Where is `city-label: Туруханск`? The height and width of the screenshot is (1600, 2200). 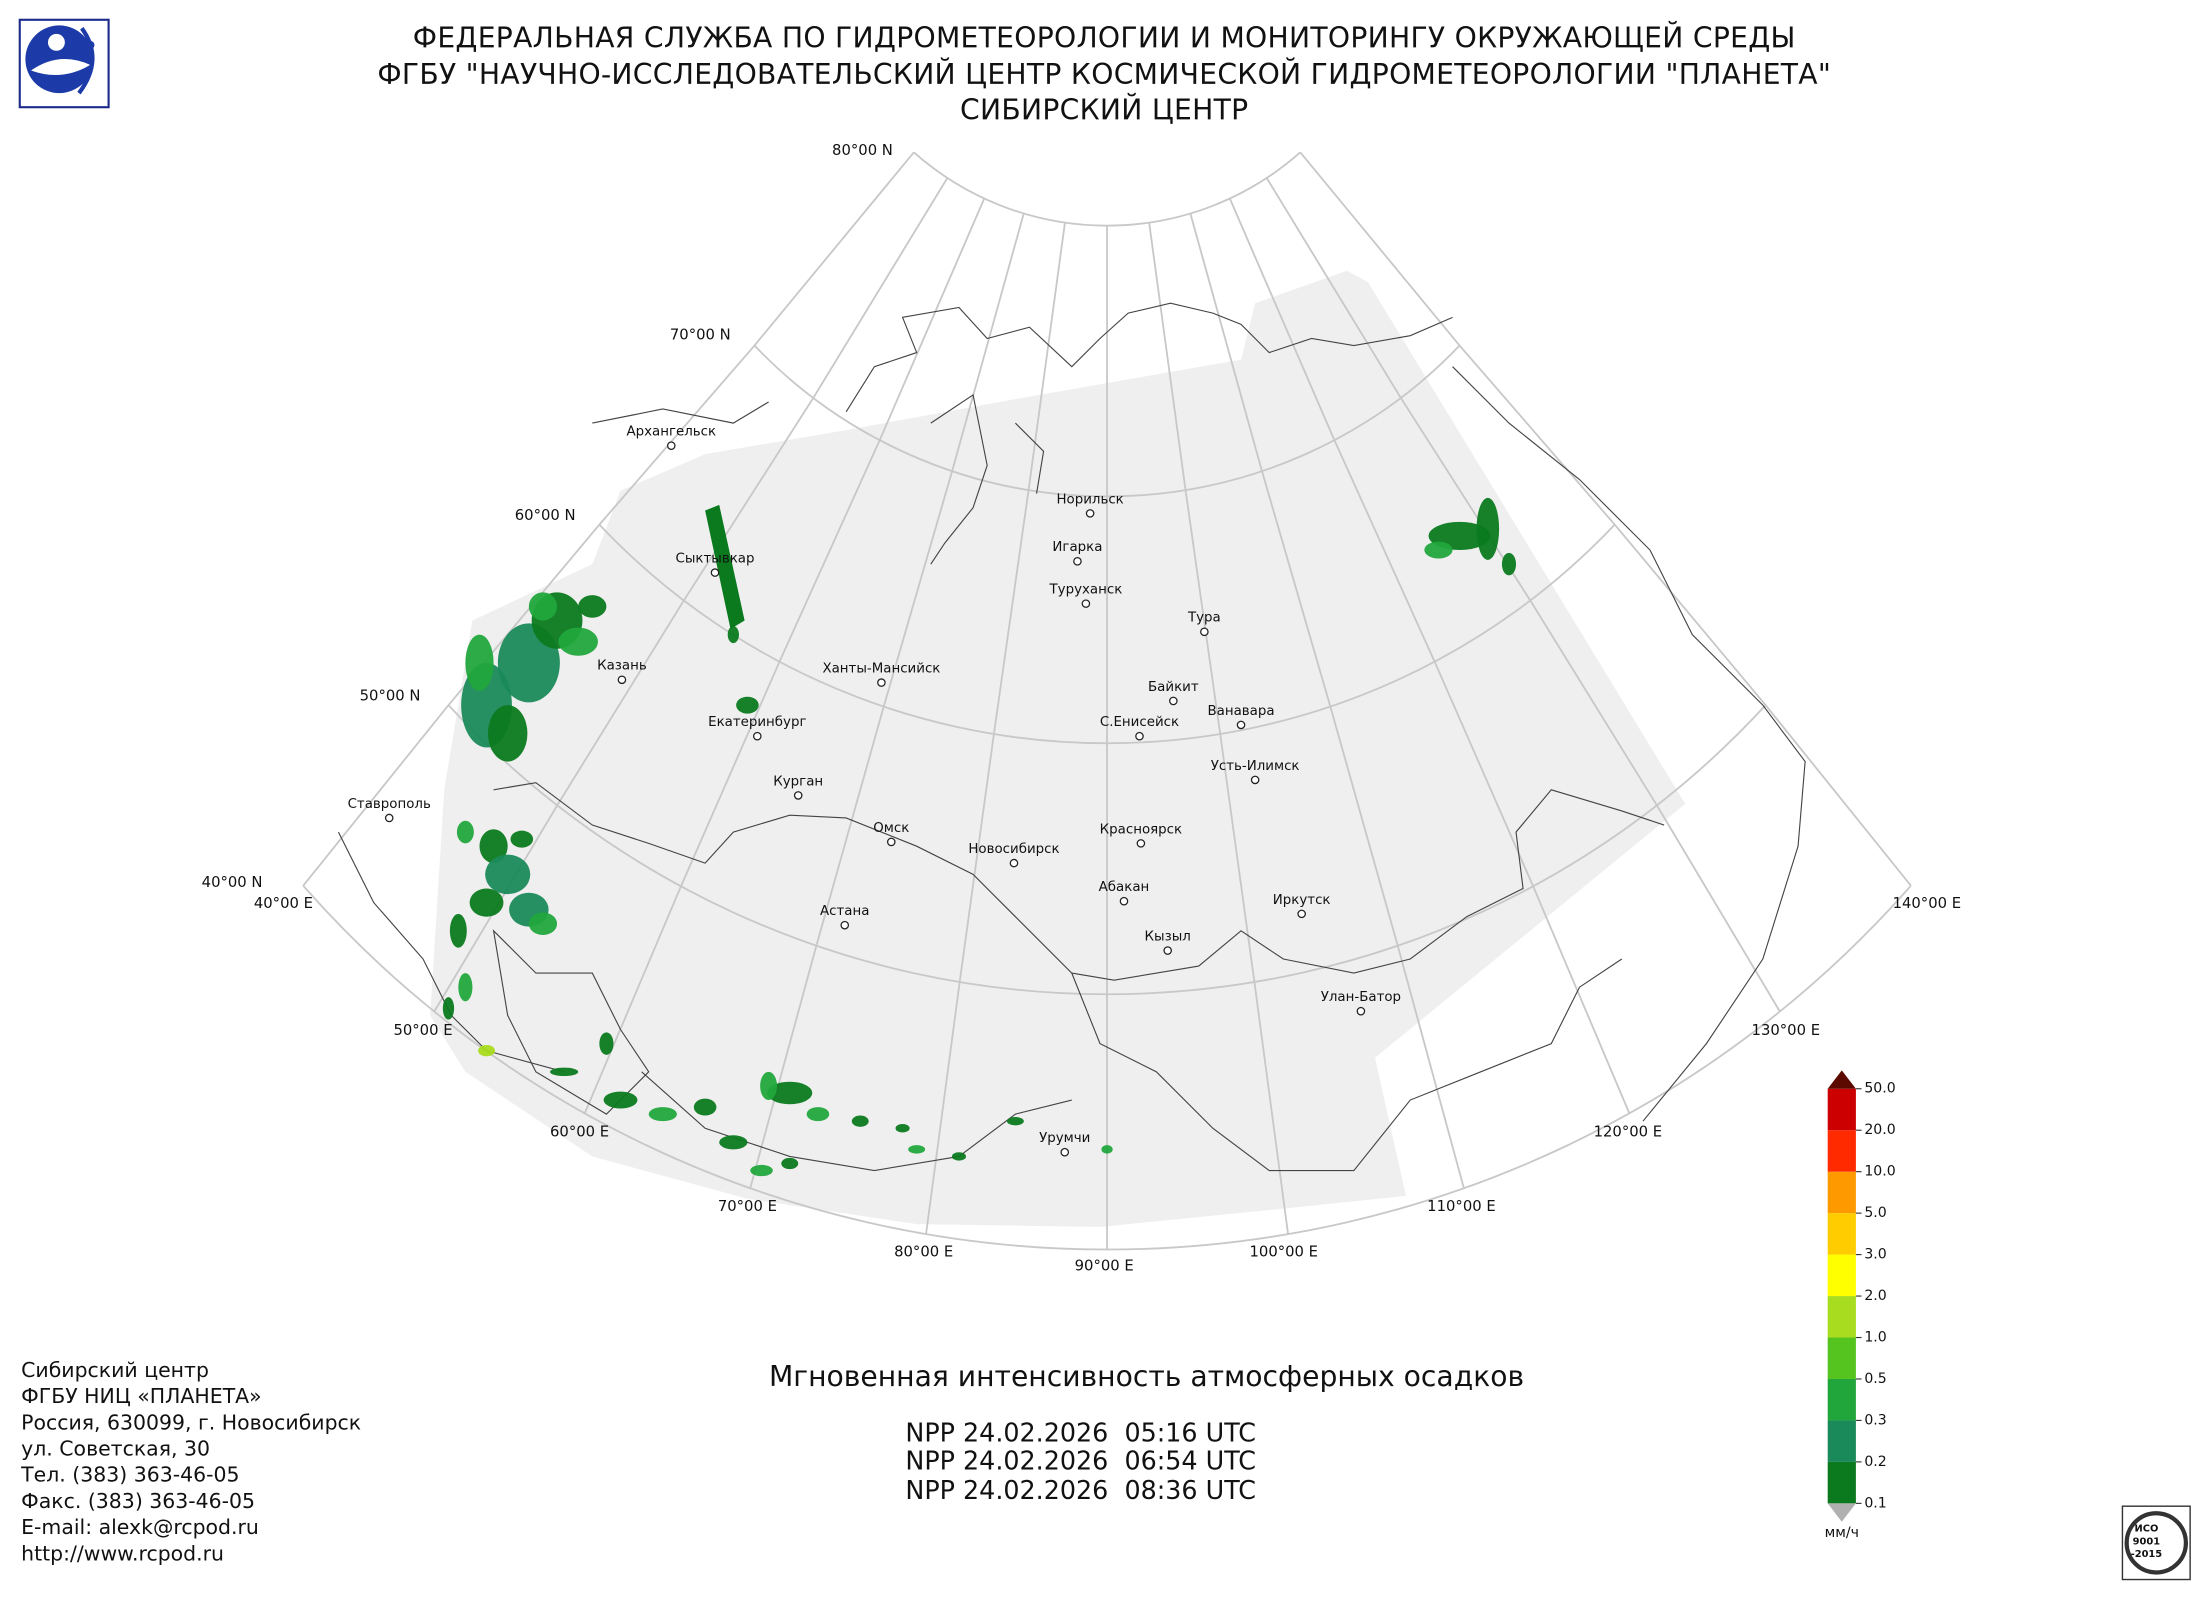
city-label: Туруханск is located at coordinates (1086, 590).